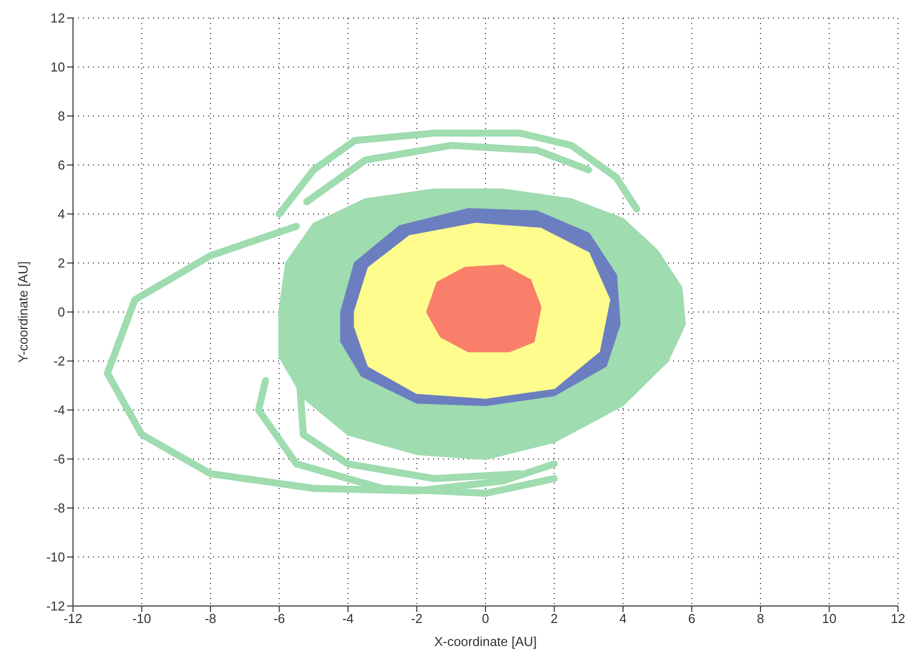  Describe the element at coordinates (59, 459) in the screenshot. I see `y-tick-label: -6` at that location.